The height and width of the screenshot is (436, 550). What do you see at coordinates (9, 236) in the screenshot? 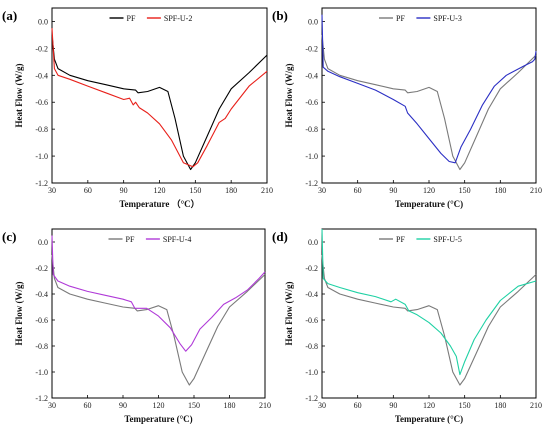
I see `panel-label: (c)` at bounding box center [9, 236].